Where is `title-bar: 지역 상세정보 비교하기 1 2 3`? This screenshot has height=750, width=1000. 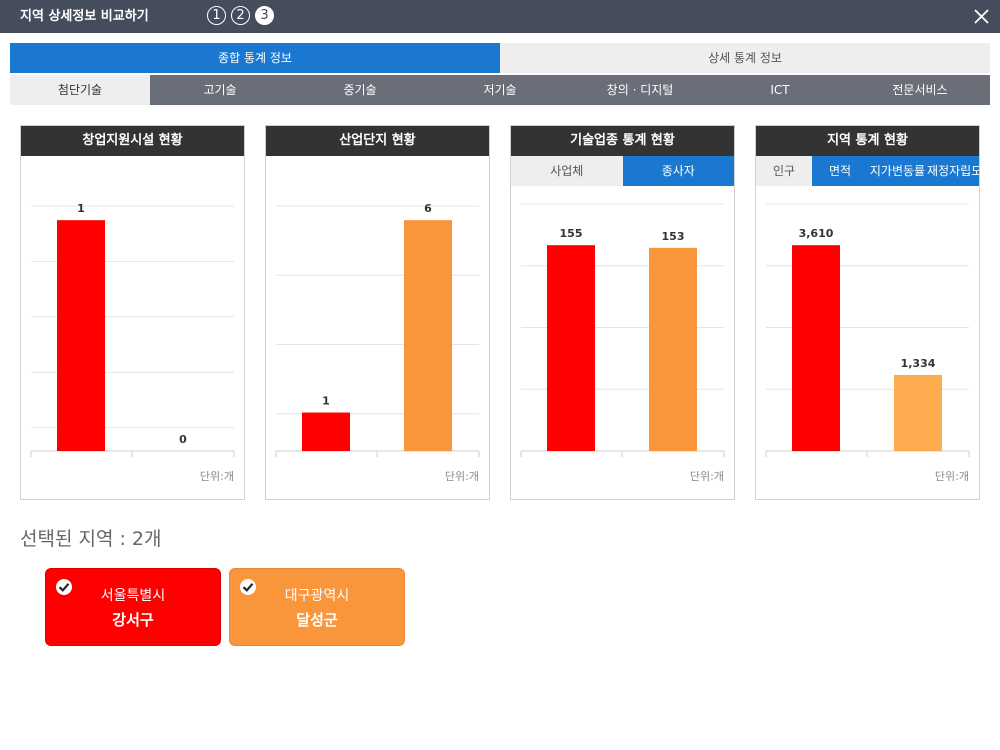
title-bar: 지역 상세정보 비교하기 1 2 3 is located at coordinates (500, 16).